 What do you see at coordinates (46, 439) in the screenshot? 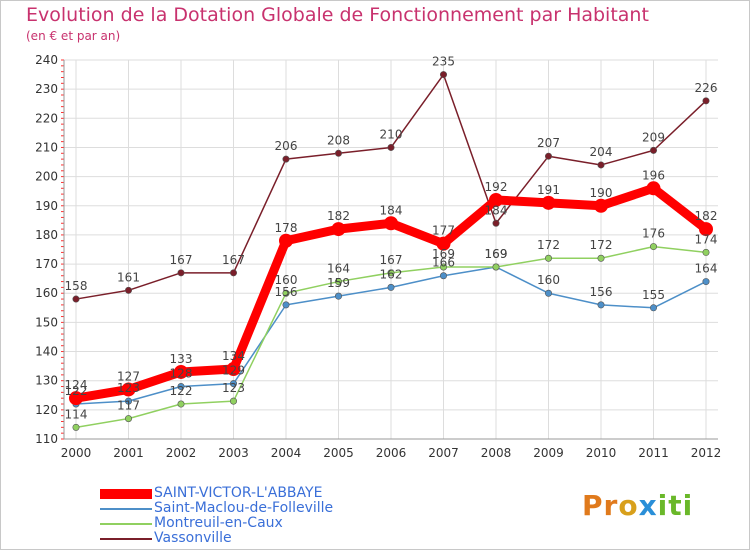
I see `y-tick-label: 110` at bounding box center [46, 439].